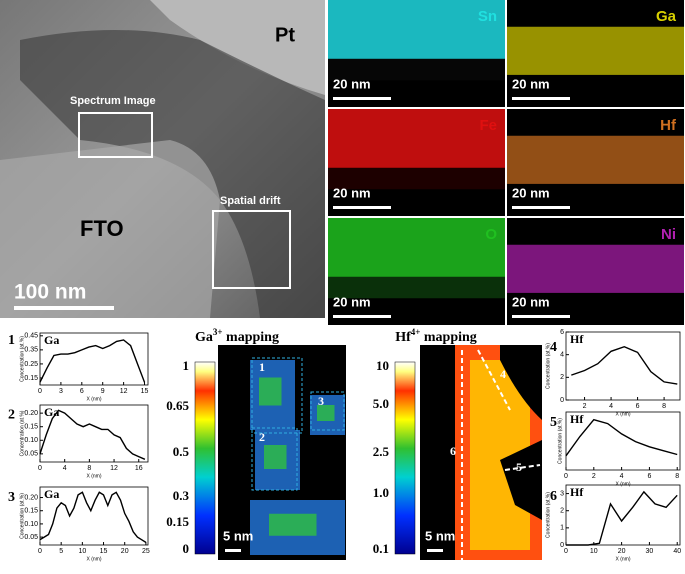  Describe the element at coordinates (40, 468) in the screenshot. I see `x-tick-label: 0` at that location.